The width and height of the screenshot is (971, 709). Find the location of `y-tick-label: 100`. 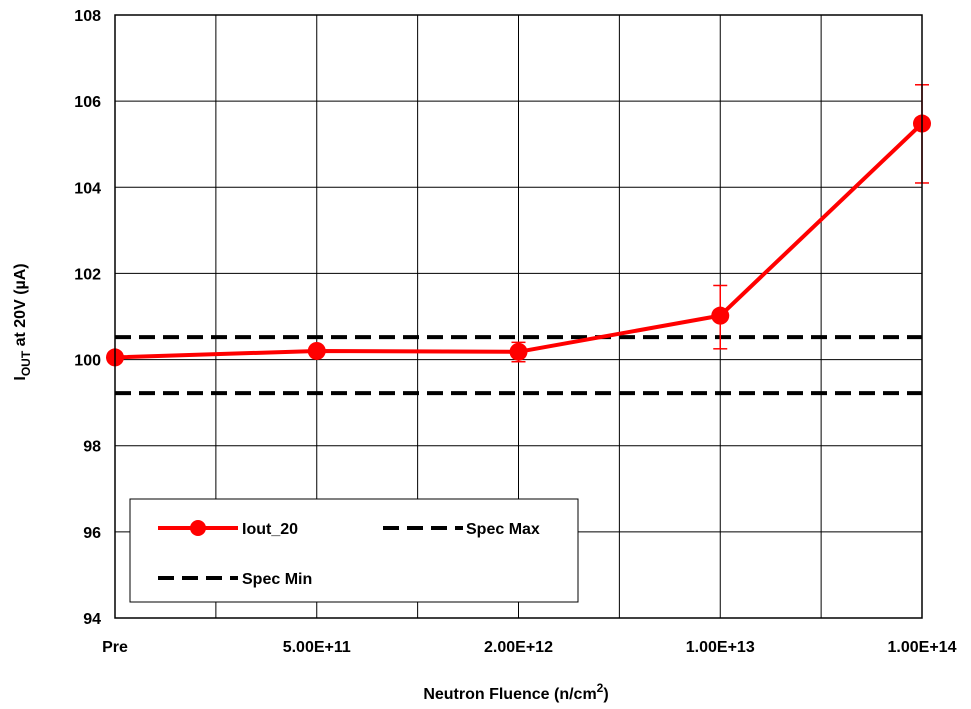

y-tick-label: 100 is located at coordinates (87, 361).